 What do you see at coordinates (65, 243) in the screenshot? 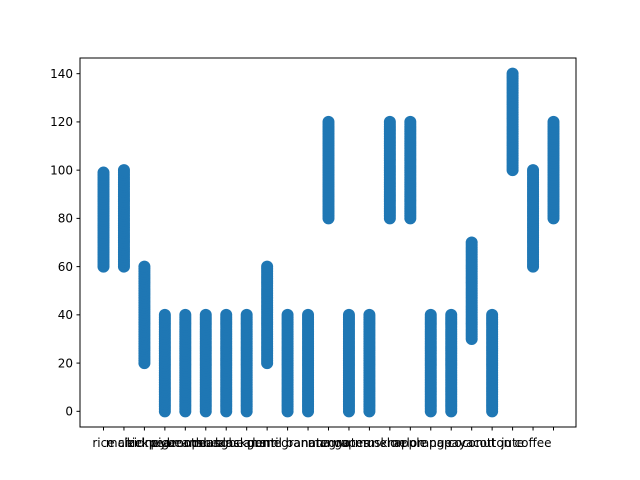
I see `y-axis: 0 20 40 60 80 100 120 140` at bounding box center [65, 243].